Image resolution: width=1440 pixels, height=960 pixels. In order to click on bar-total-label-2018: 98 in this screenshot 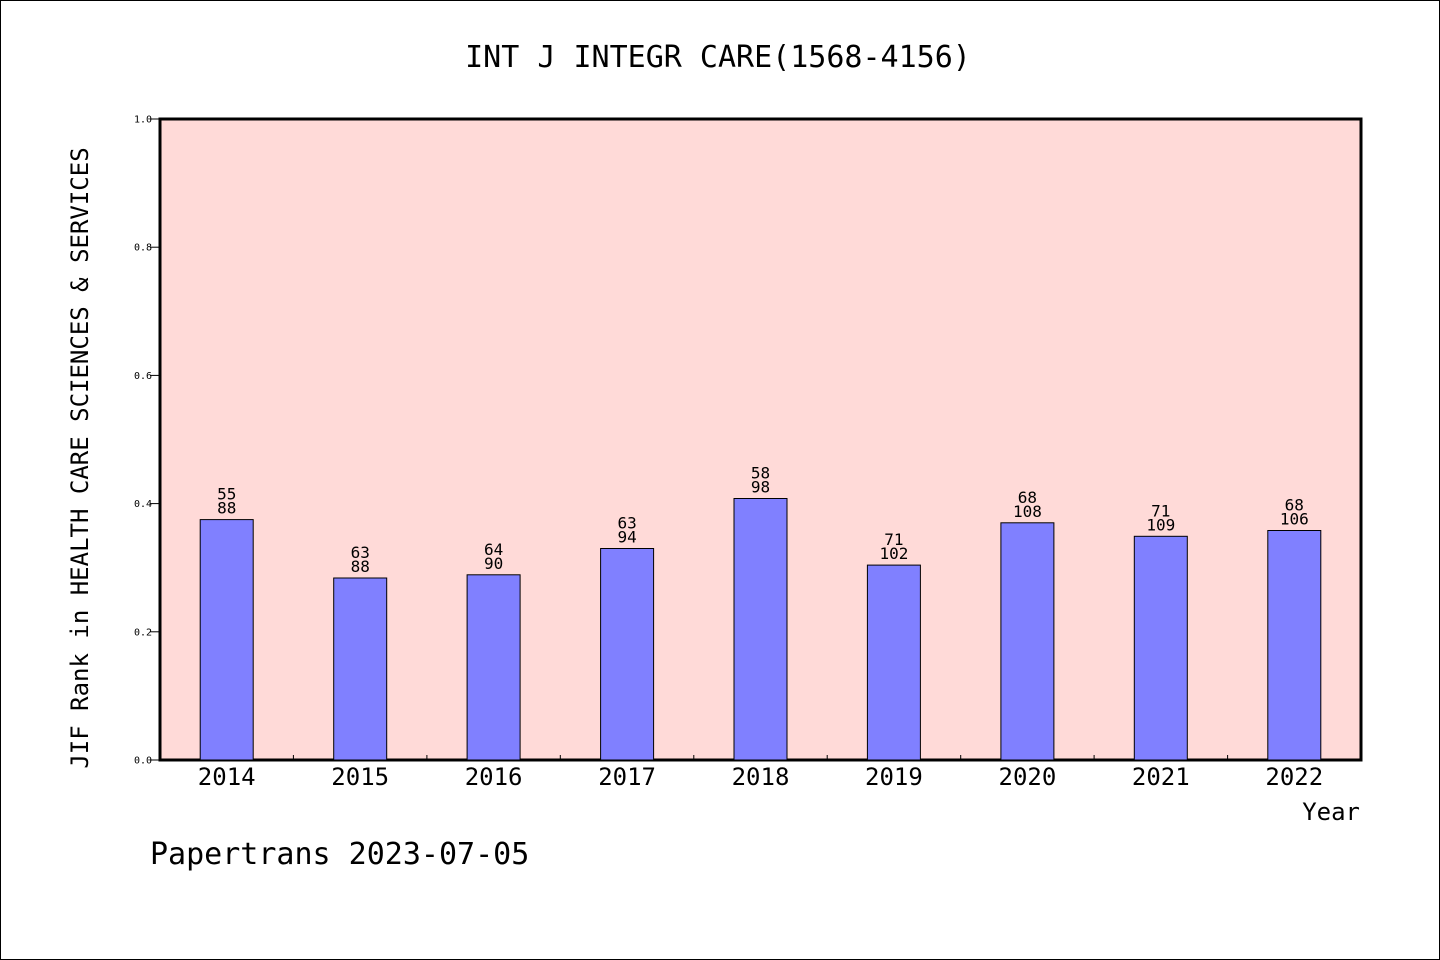, I will do `click(760, 487)`.